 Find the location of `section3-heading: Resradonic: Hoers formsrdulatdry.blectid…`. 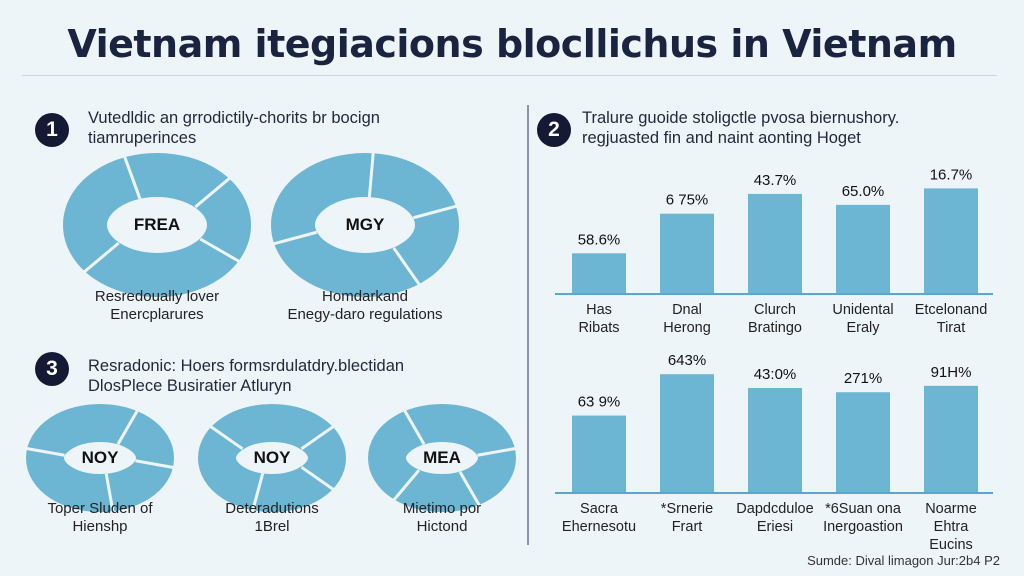

section3-heading: Resradonic: Hoers formsrdulatdry.blectid… is located at coordinates (246, 376).